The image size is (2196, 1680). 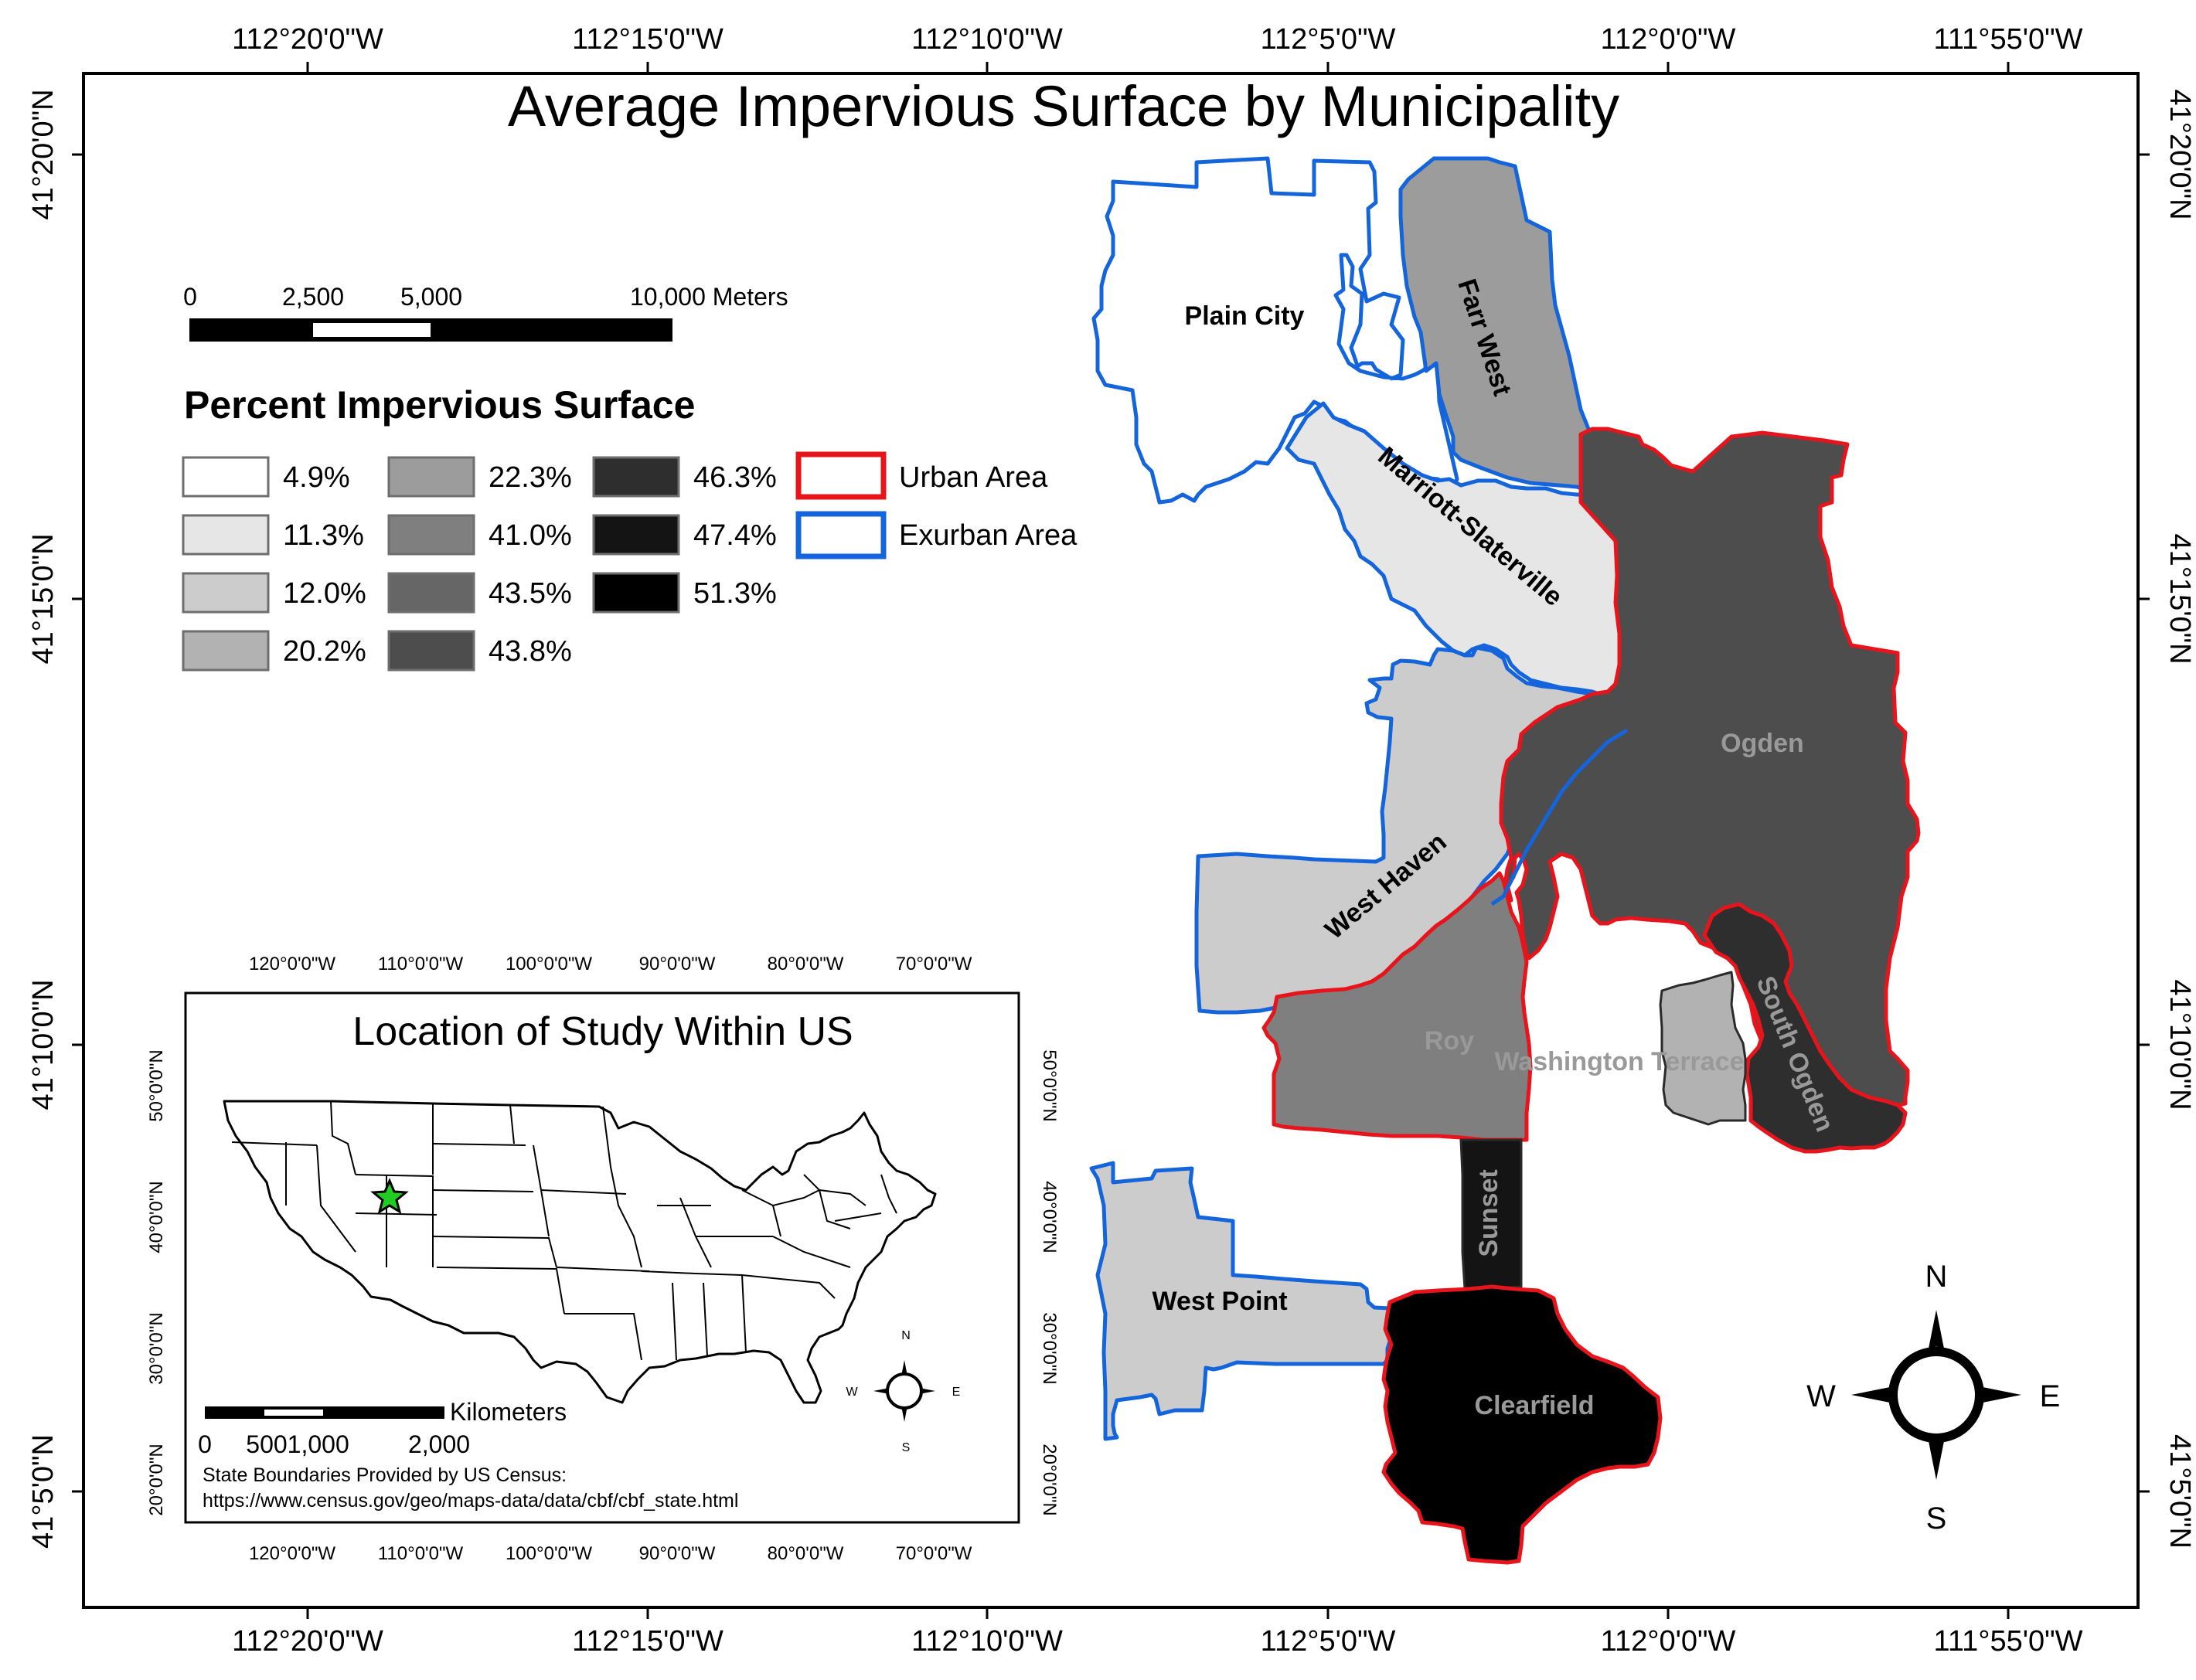 I want to click on inset-lon-top: 70°0'0"W, so click(x=934, y=964).